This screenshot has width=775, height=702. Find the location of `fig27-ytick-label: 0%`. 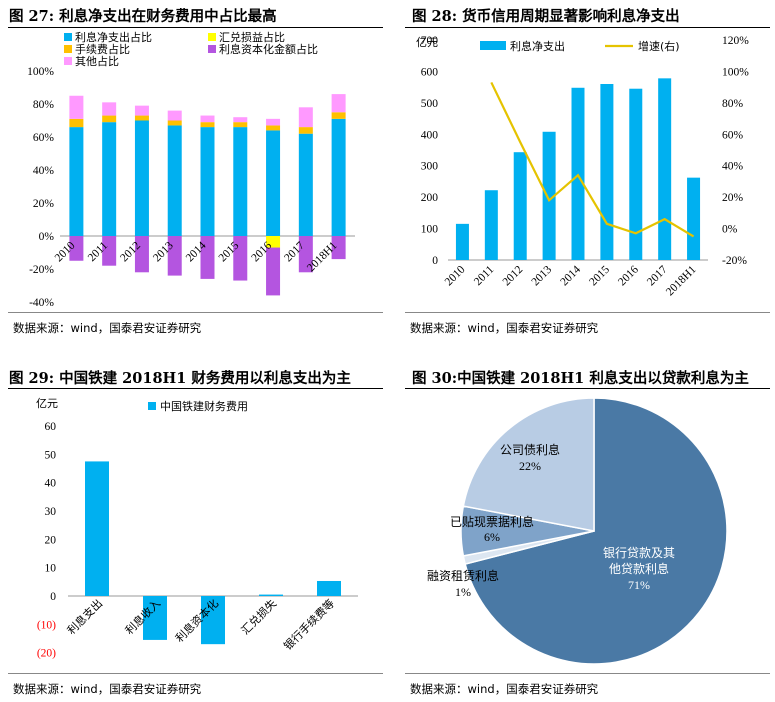

fig27-ytick-label: 0% is located at coordinates (47, 237).